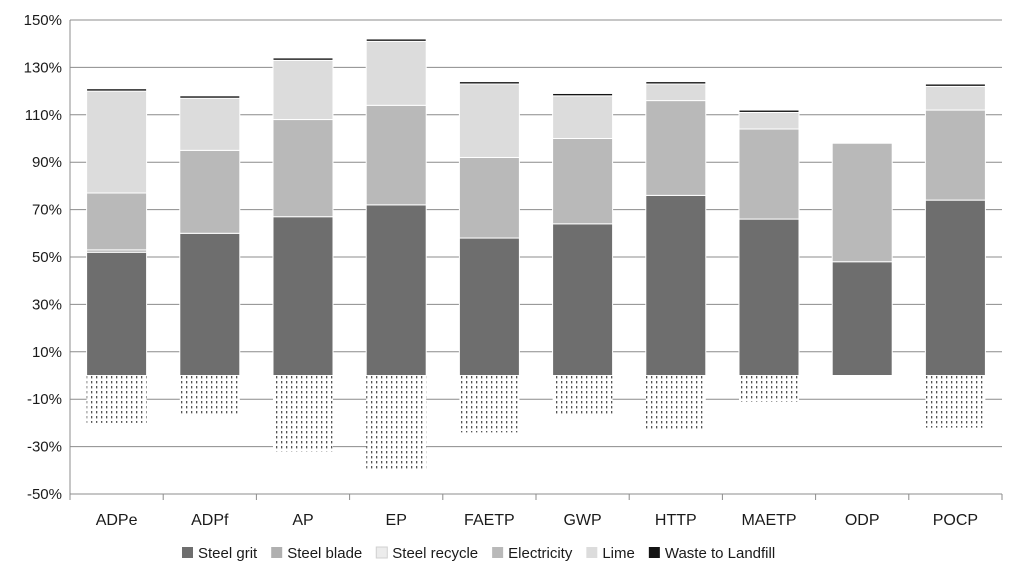 The width and height of the screenshot is (1014, 570). What do you see at coordinates (618, 553) in the screenshot?
I see `legend-label: Lime` at bounding box center [618, 553].